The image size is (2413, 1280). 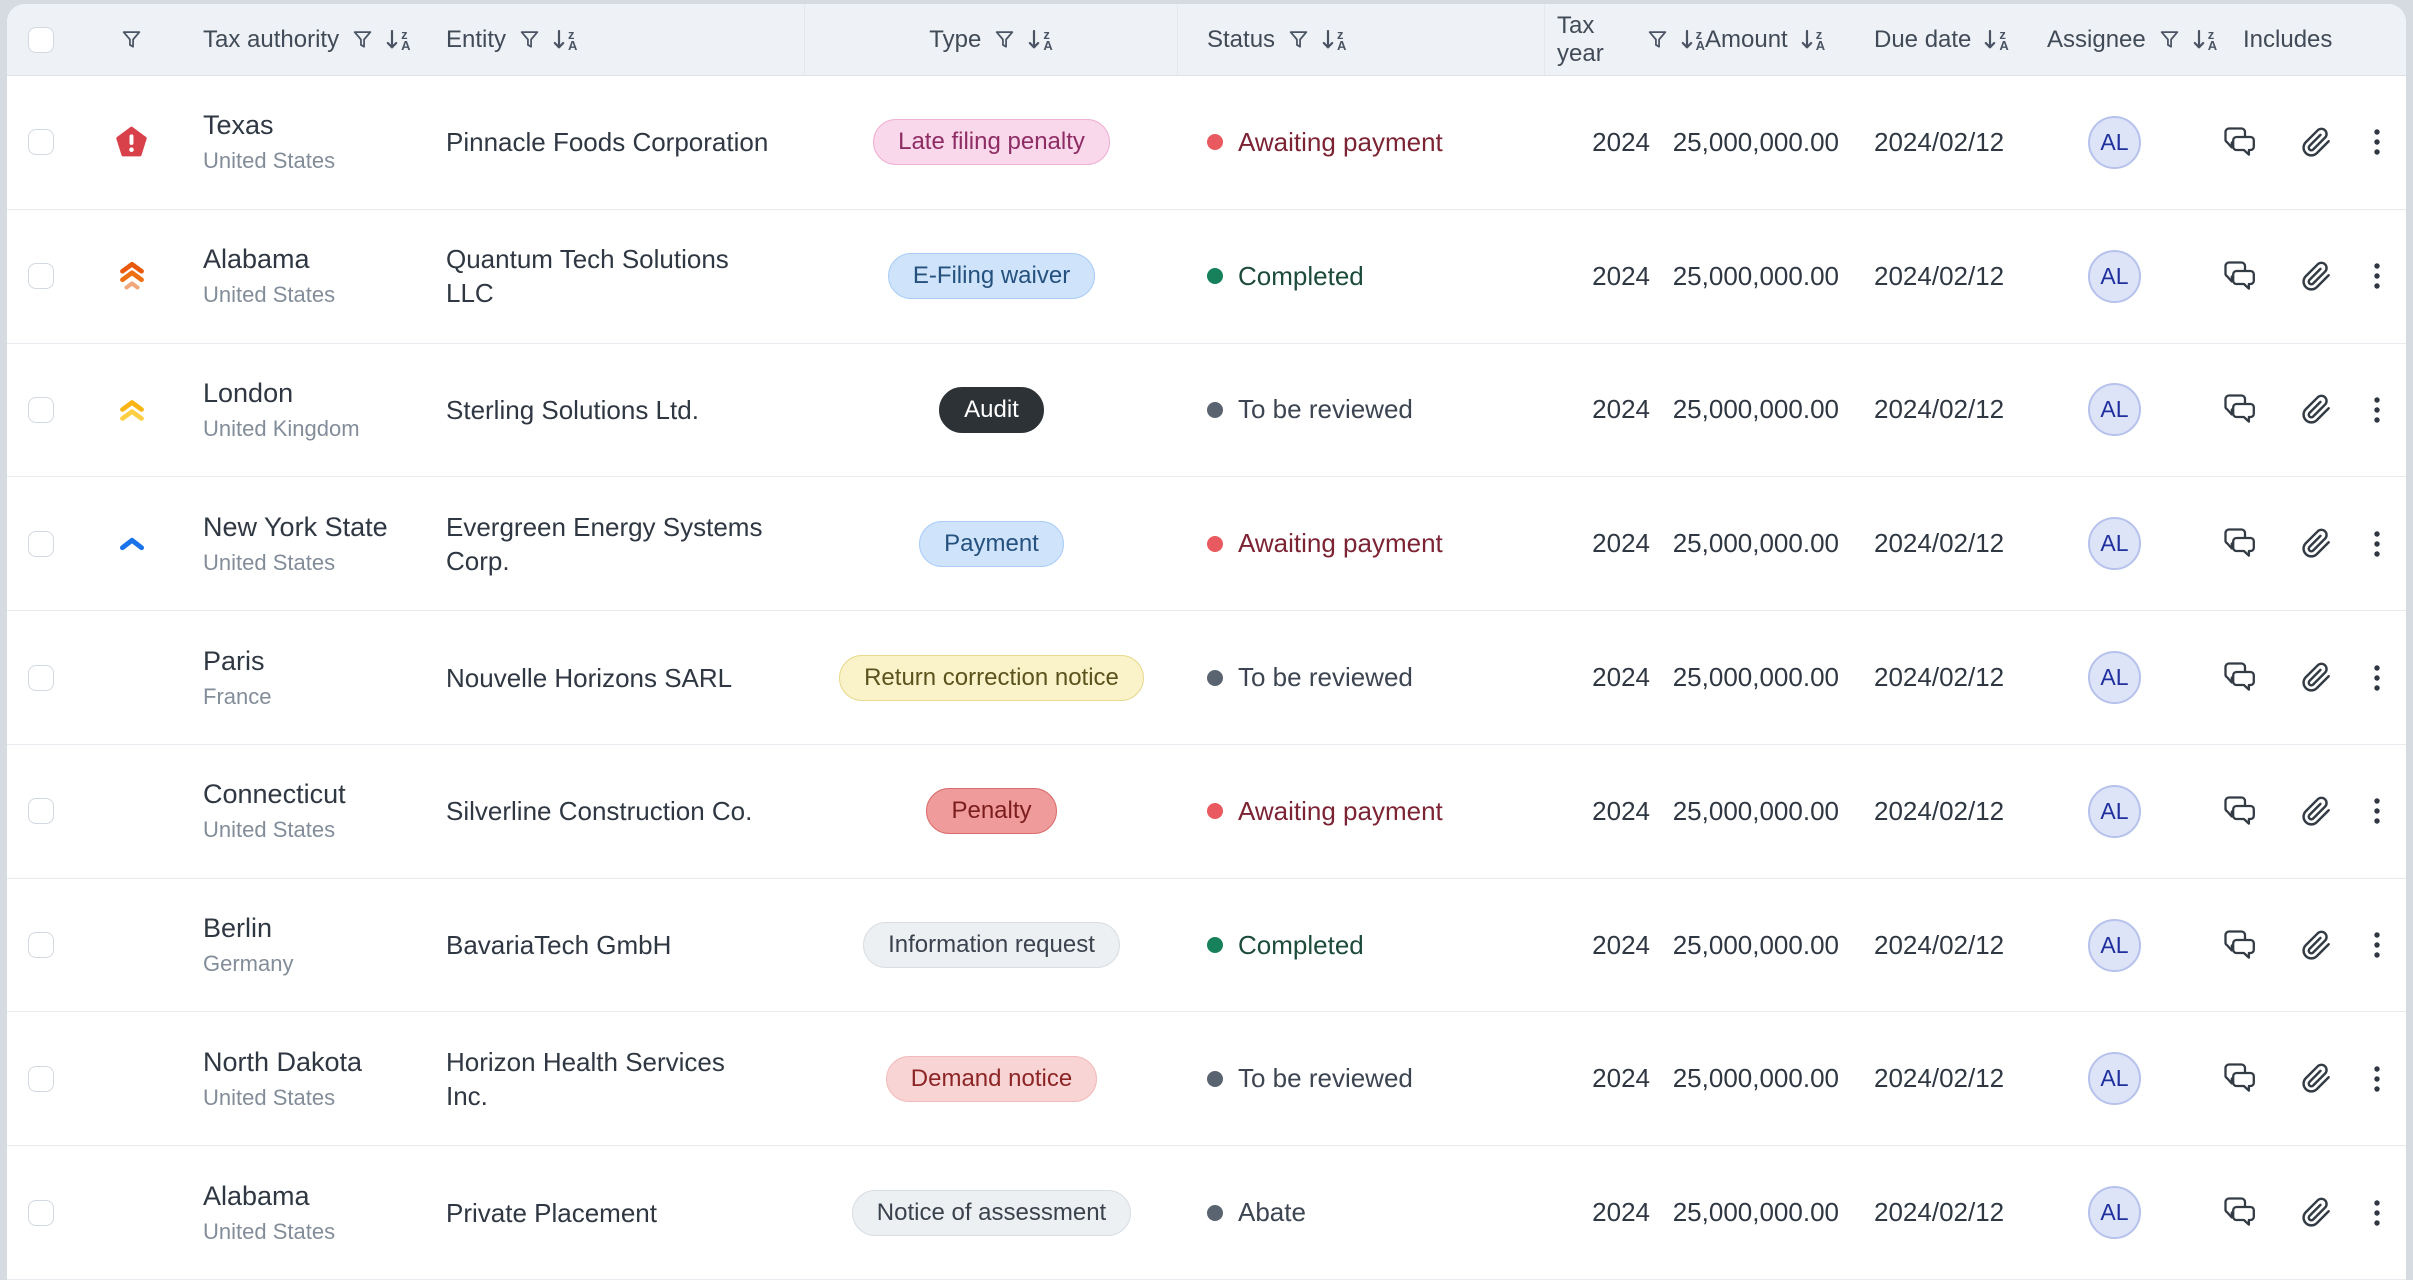 What do you see at coordinates (1215, 543) in the screenshot?
I see `status-dot` at bounding box center [1215, 543].